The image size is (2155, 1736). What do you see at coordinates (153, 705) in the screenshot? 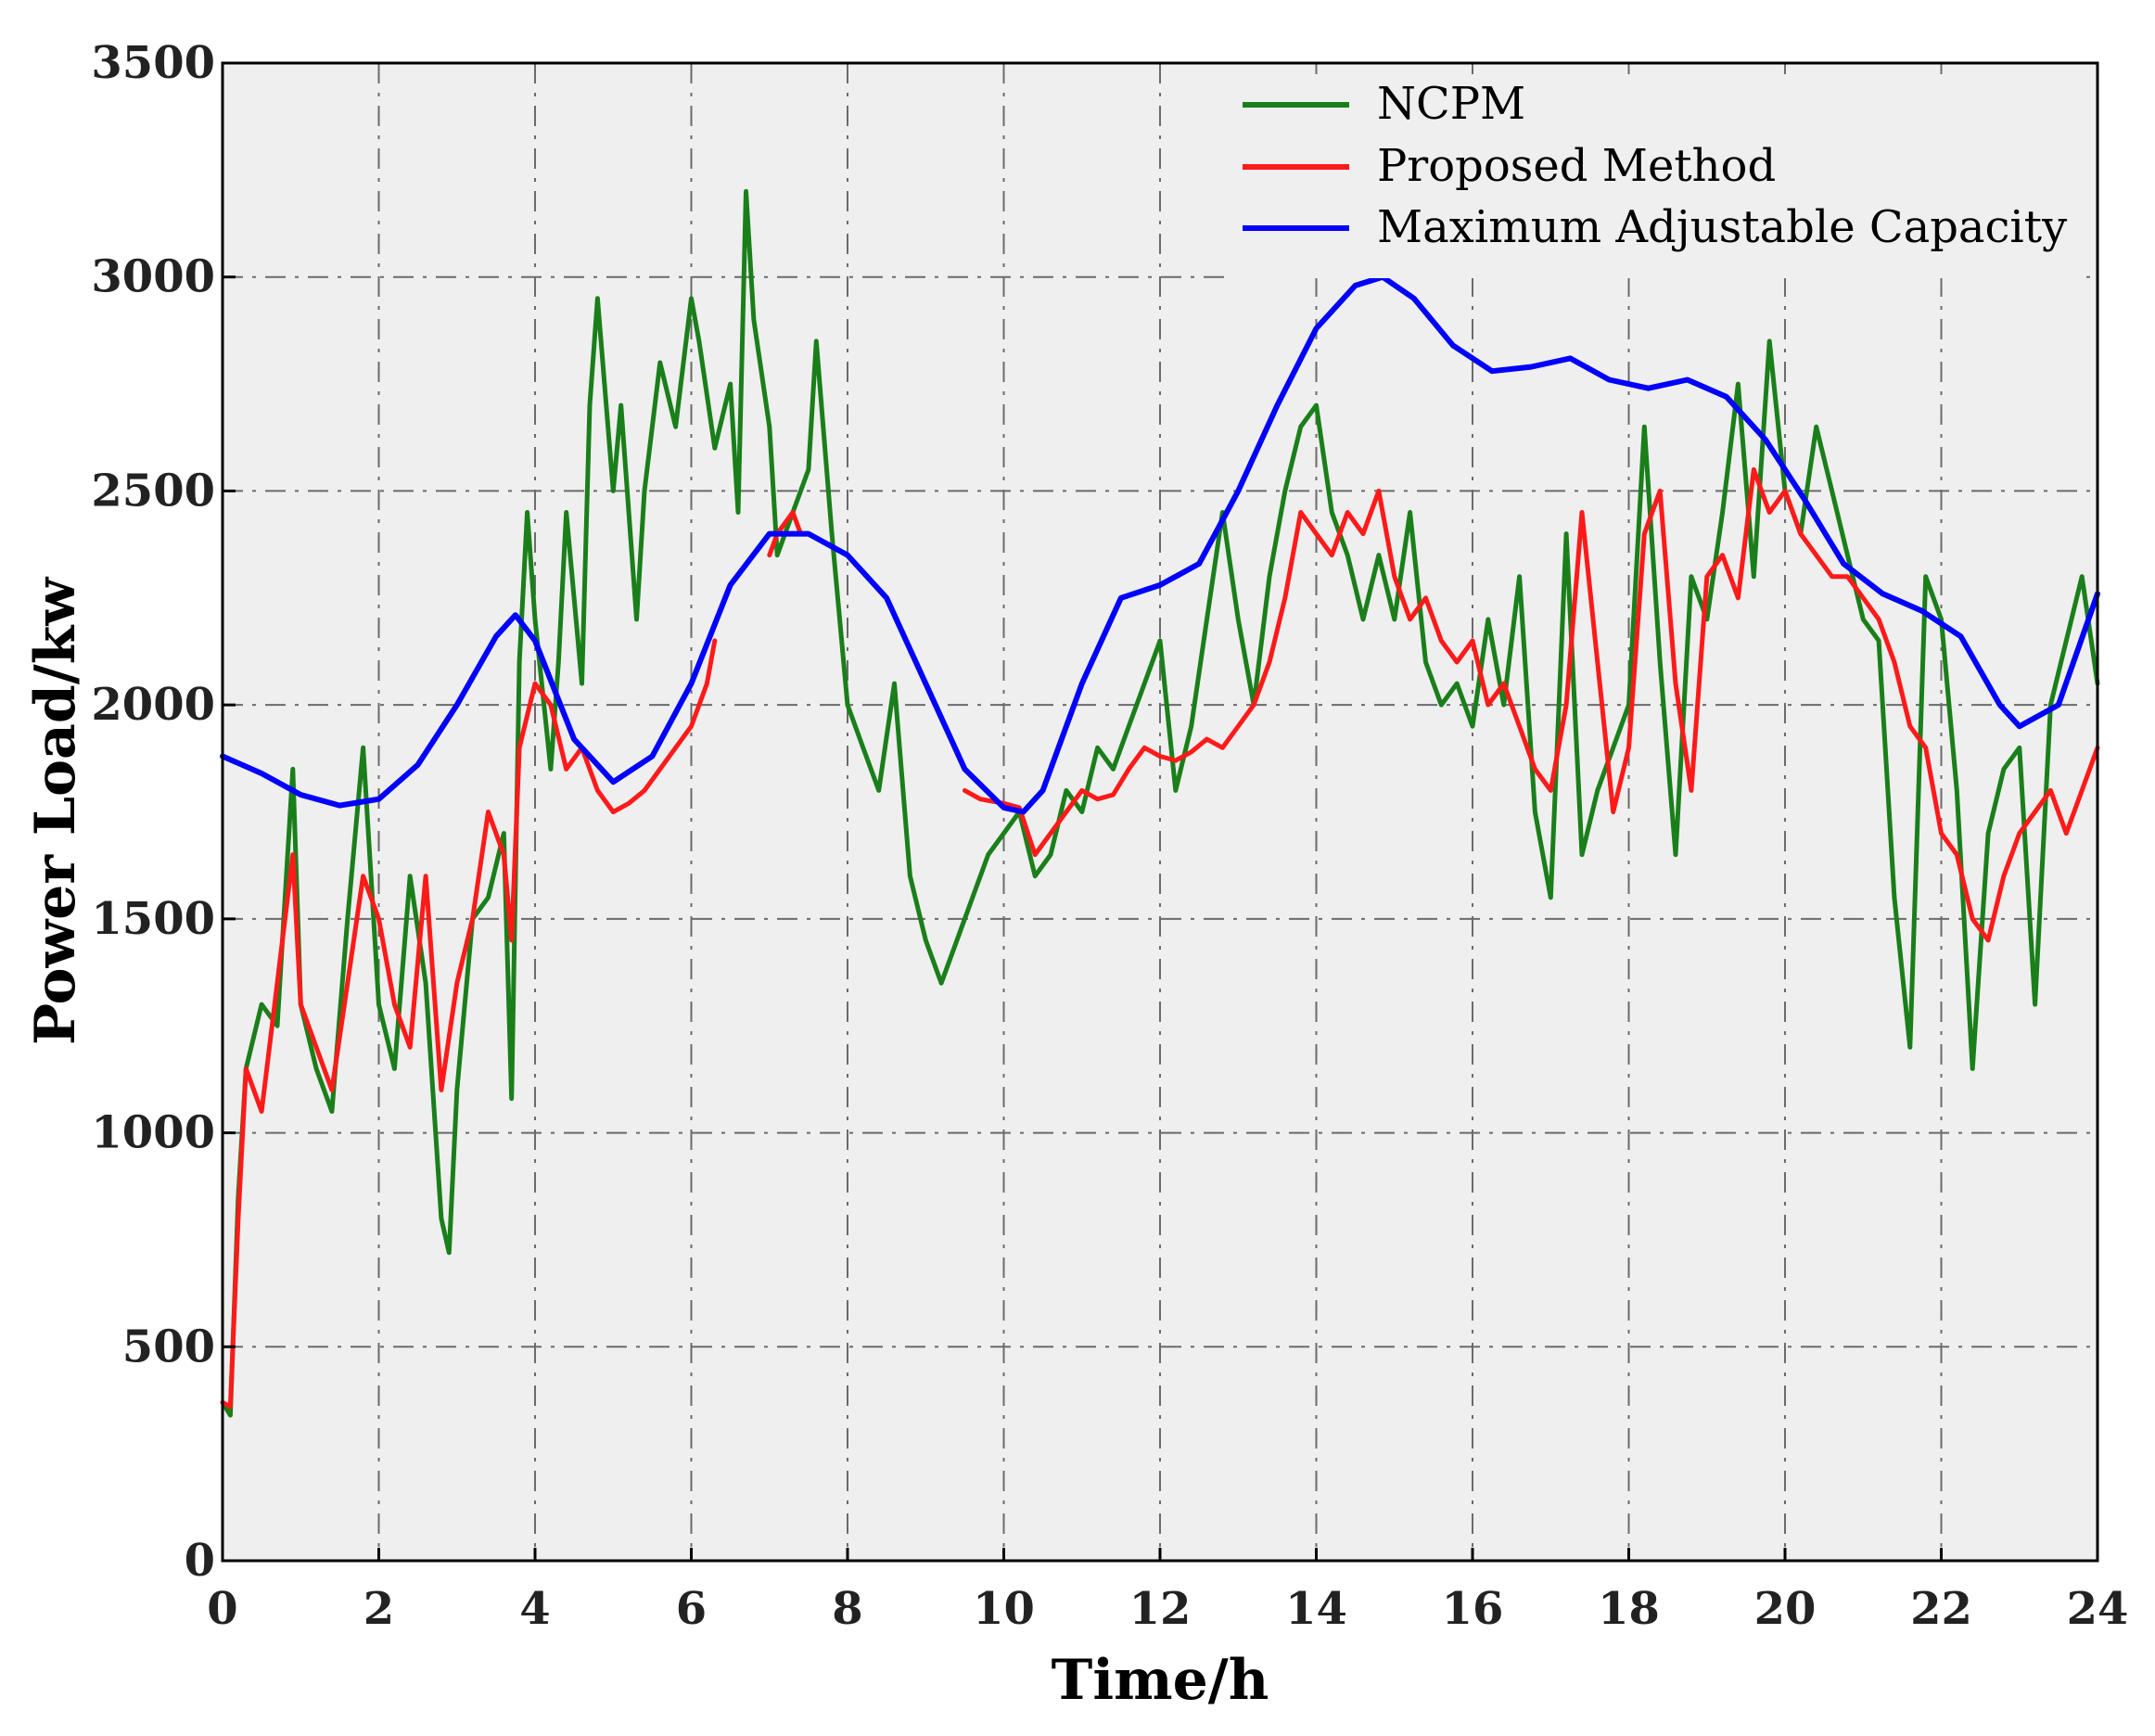
I see `y-tick-label-2000: 2000` at bounding box center [153, 705].